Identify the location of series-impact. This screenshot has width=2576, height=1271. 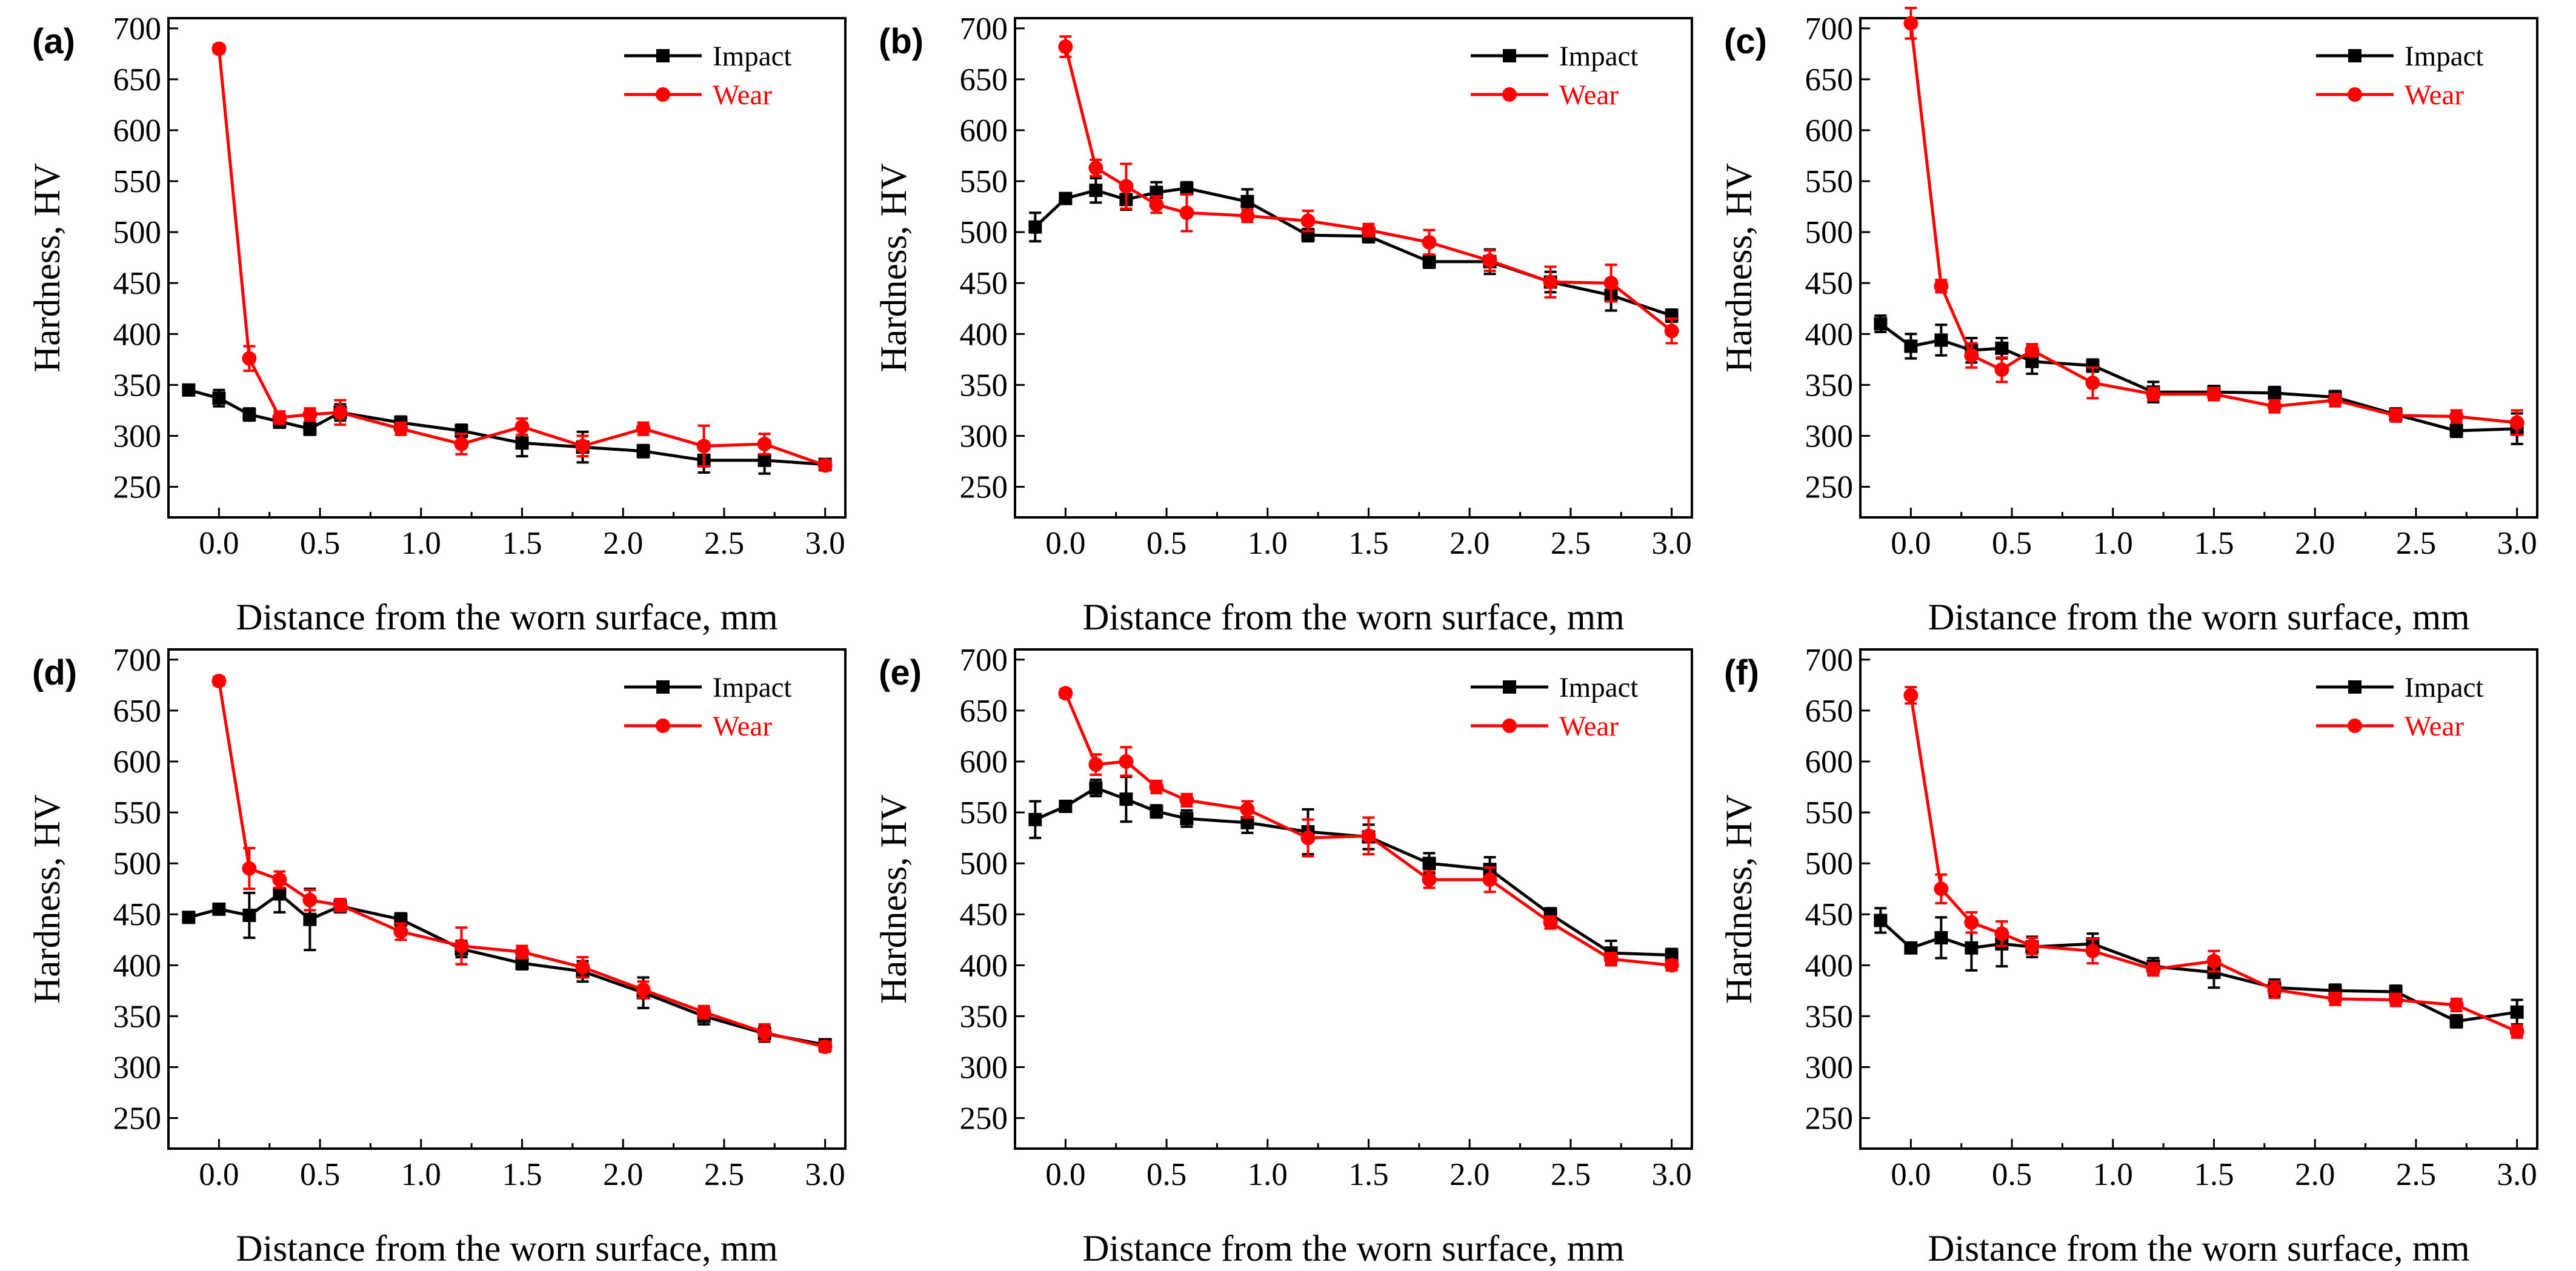
(1353, 871).